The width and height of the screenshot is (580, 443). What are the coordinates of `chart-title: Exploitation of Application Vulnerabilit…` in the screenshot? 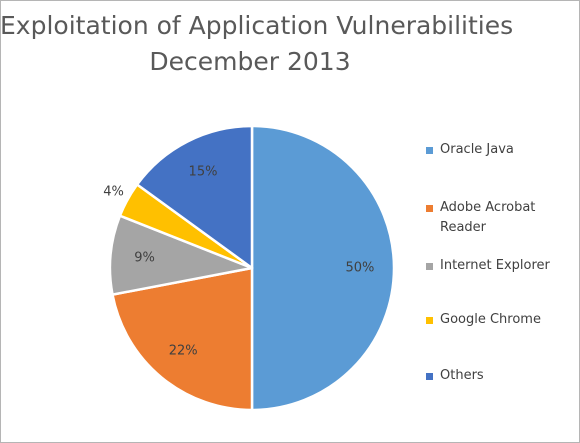 It's located at (257, 25).